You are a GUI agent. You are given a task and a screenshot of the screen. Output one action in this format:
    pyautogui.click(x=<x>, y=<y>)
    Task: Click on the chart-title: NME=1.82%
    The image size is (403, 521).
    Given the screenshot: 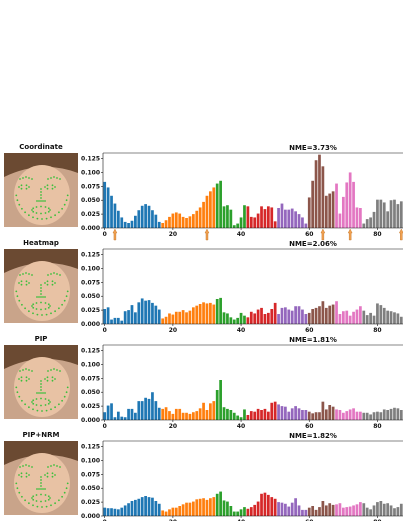 What is the action you would take?
    pyautogui.click(x=313, y=436)
    